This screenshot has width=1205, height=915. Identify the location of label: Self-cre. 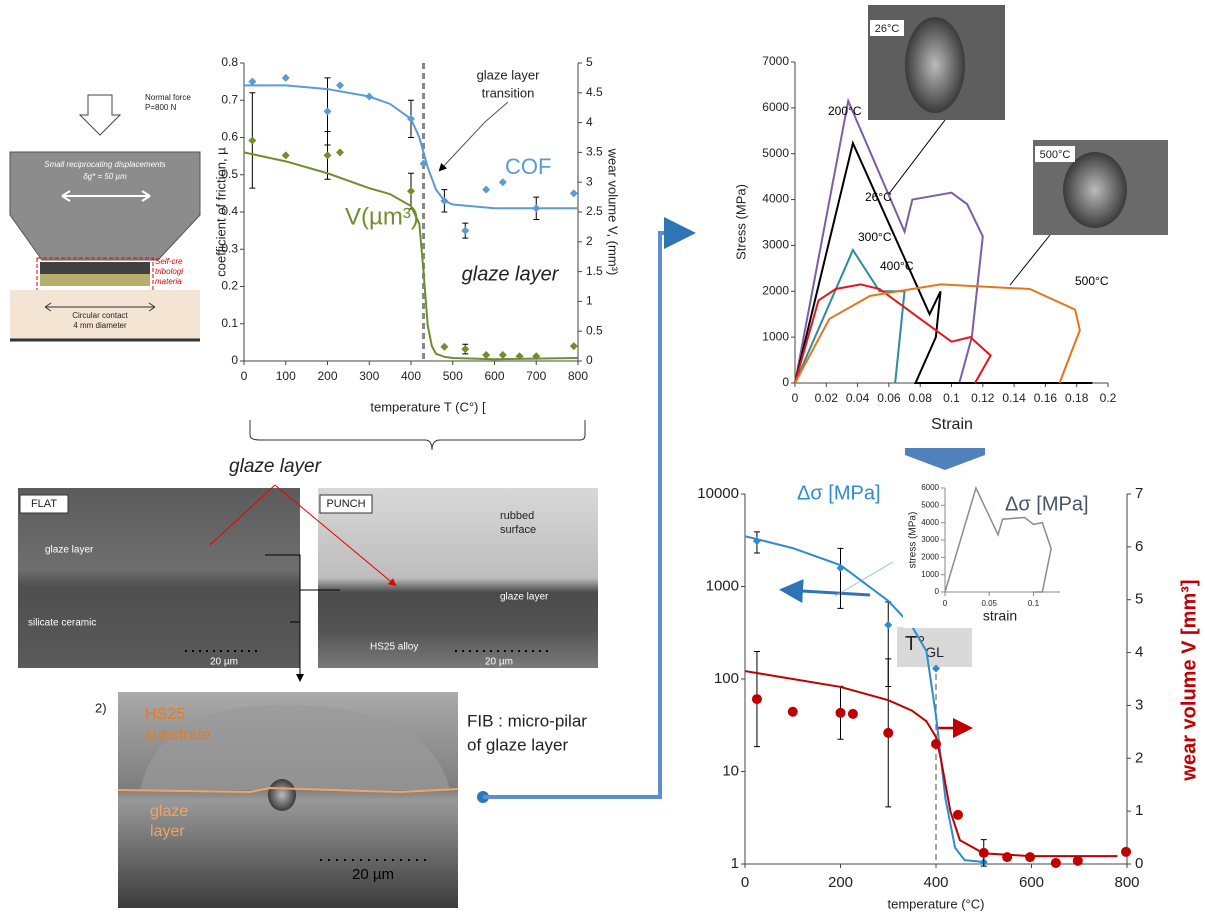
(169, 261).